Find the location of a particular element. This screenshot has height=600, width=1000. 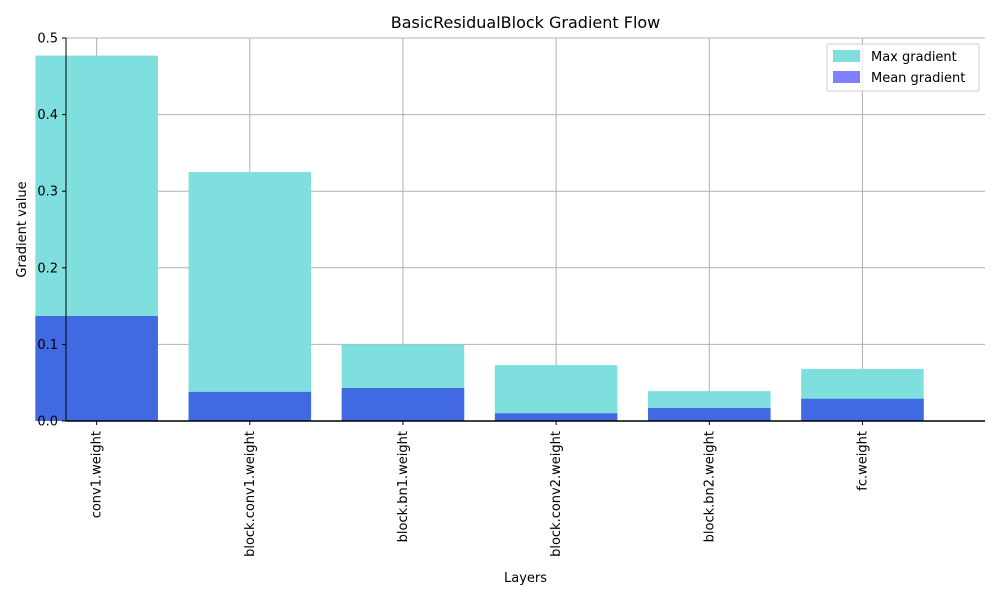

legend: Max gradient Mean gradient is located at coordinates (903, 67).